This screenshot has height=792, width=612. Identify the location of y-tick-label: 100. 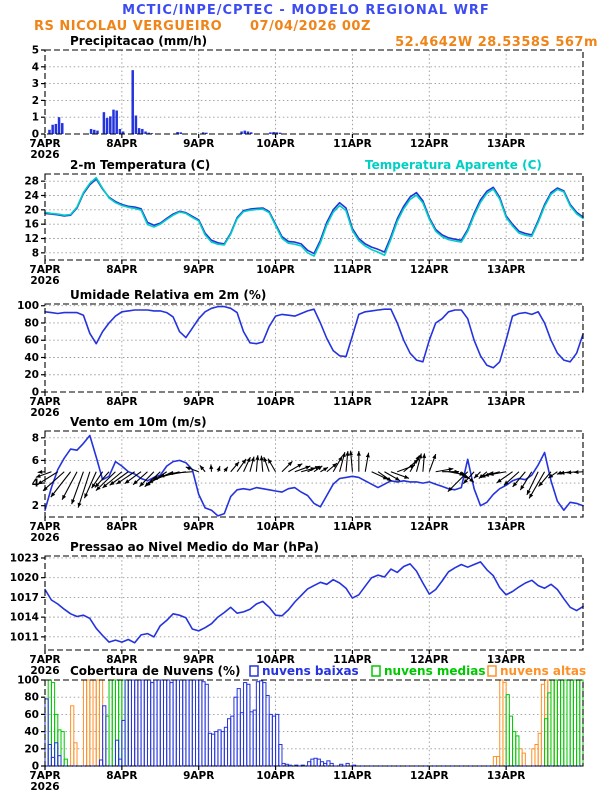
(28, 681).